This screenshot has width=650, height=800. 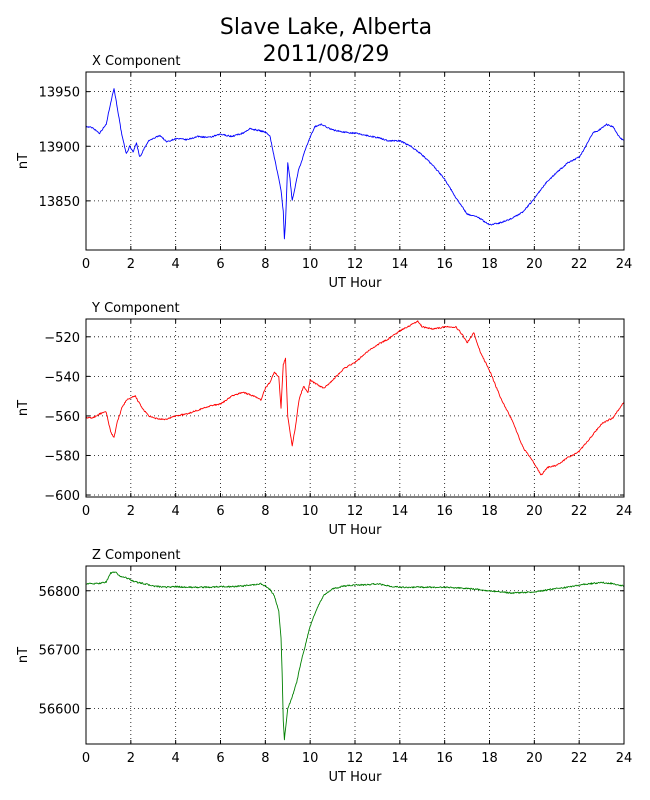 I want to click on z-component-xtick-label-0: 0, so click(x=86, y=758).